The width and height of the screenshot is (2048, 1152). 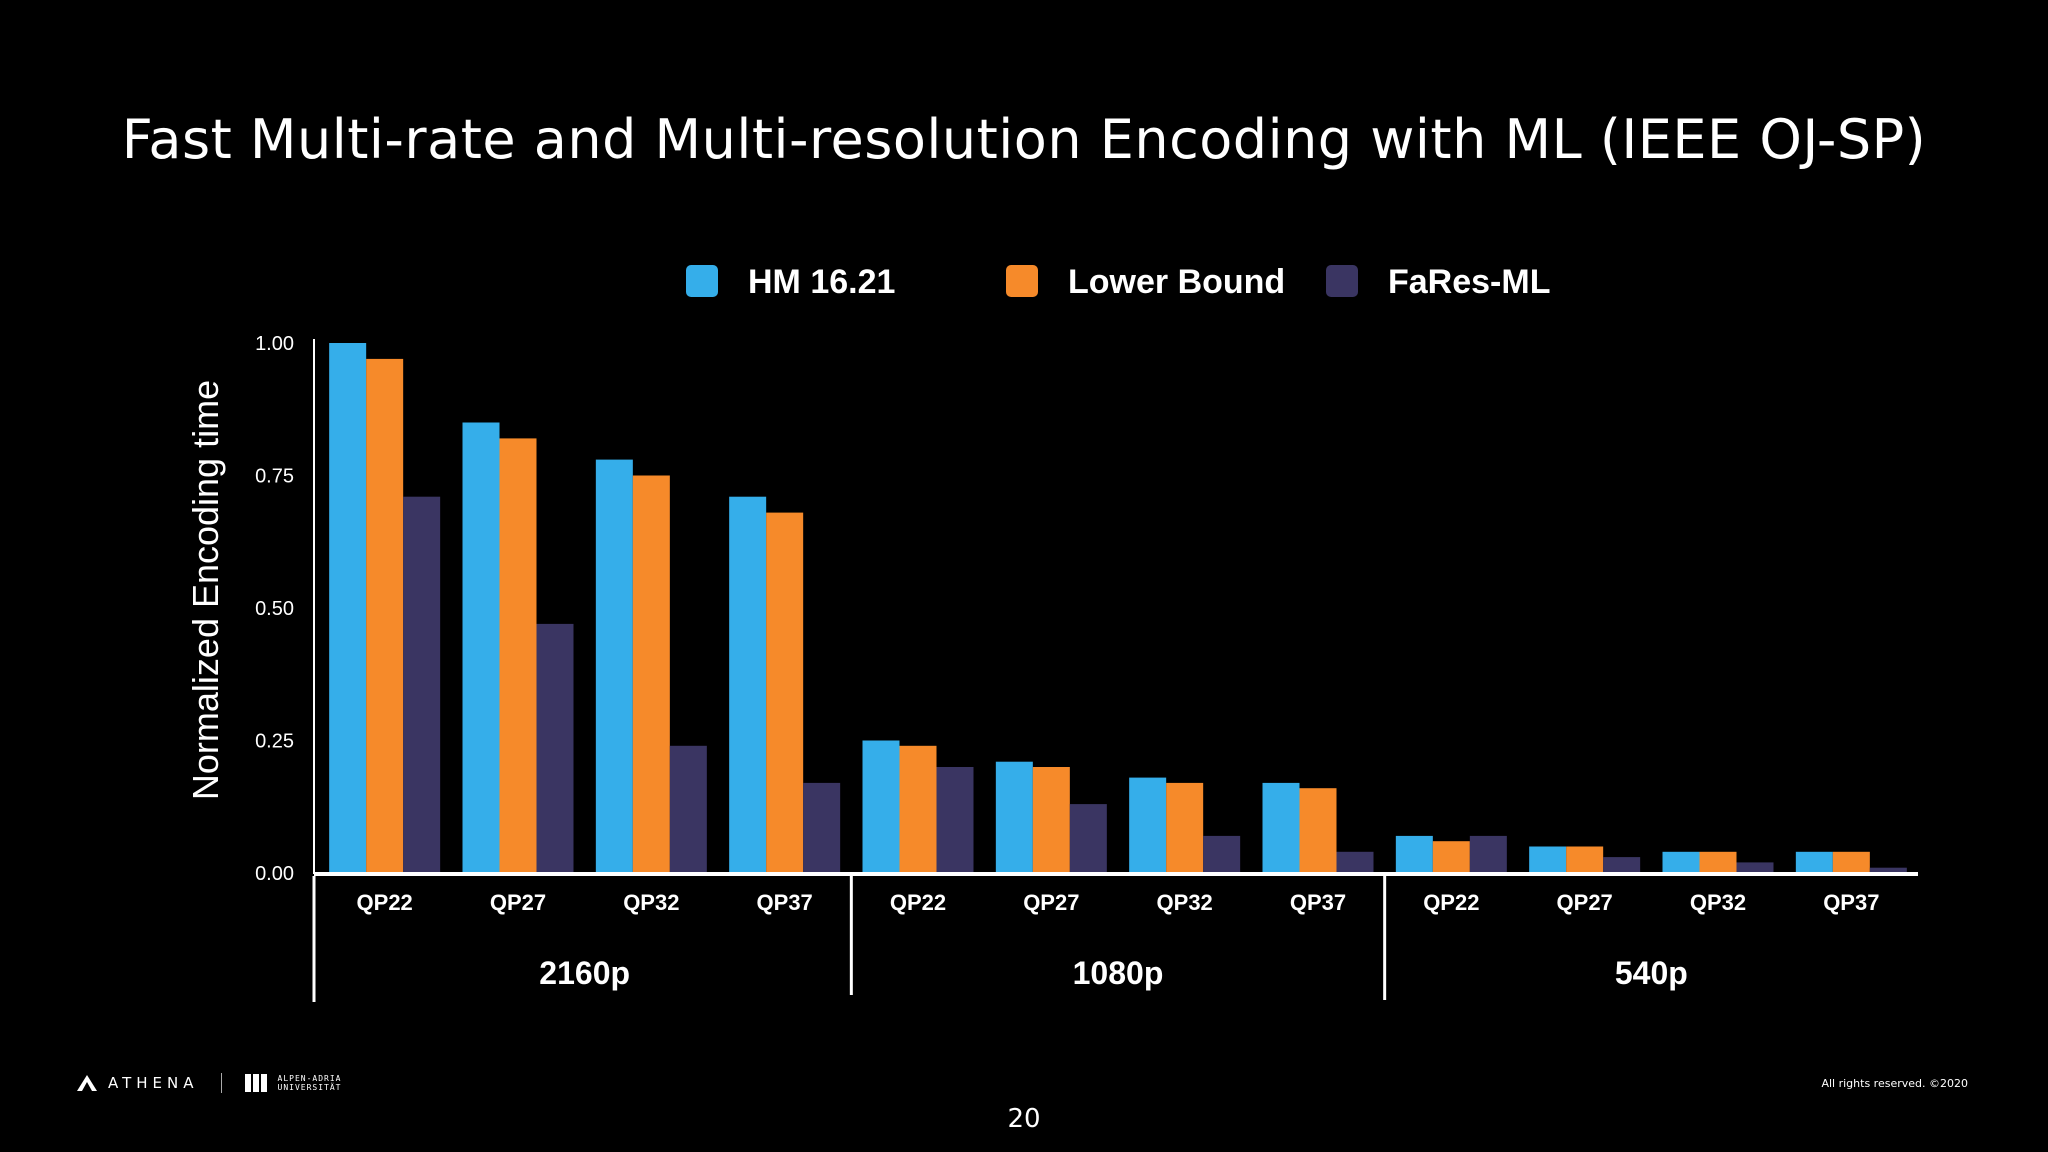 What do you see at coordinates (309, 1087) in the screenshot?
I see `university-line-2: UNIVERSITÄT` at bounding box center [309, 1087].